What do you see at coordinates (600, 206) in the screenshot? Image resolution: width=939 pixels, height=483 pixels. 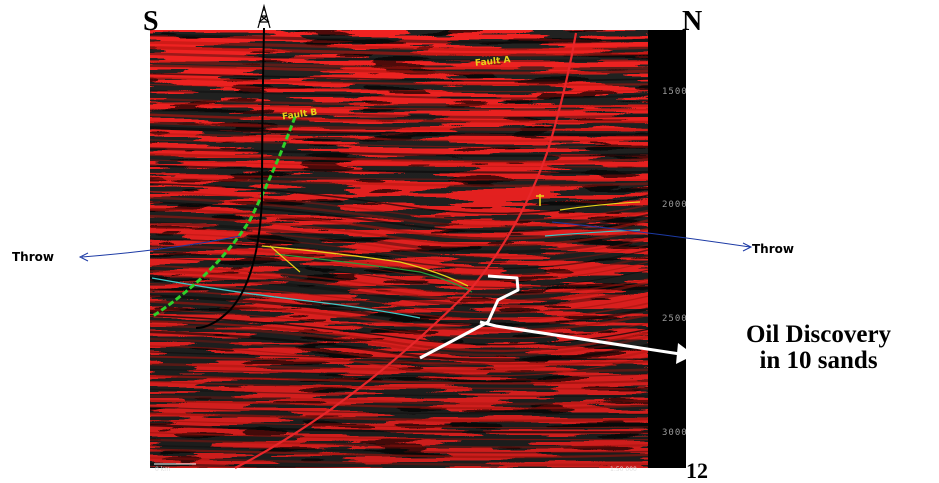 I see `horizon-right-yellow` at bounding box center [600, 206].